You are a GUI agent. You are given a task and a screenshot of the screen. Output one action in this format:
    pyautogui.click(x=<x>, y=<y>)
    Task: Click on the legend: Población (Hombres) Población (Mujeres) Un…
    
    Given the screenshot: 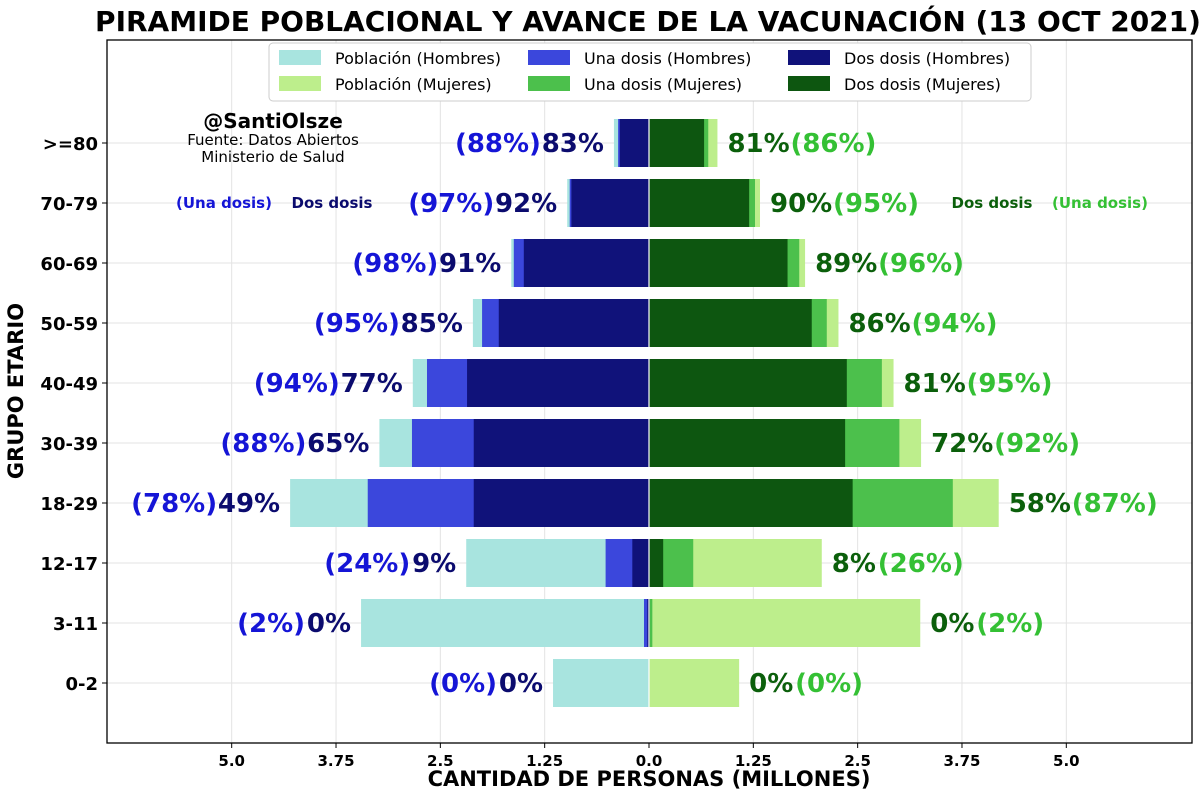 What is the action you would take?
    pyautogui.click(x=650, y=72)
    